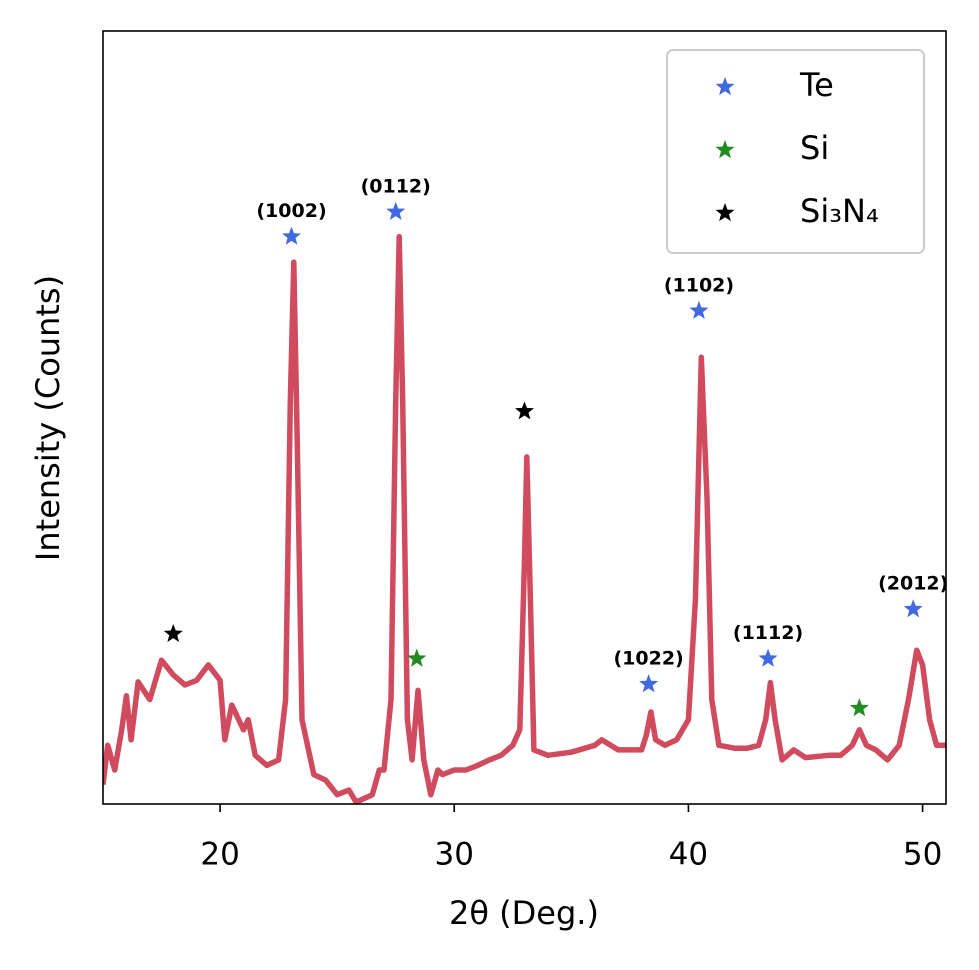 Image resolution: width=979 pixels, height=970 pixels. What do you see at coordinates (768, 633) in the screenshot?
I see `annotation: (1112)` at bounding box center [768, 633].